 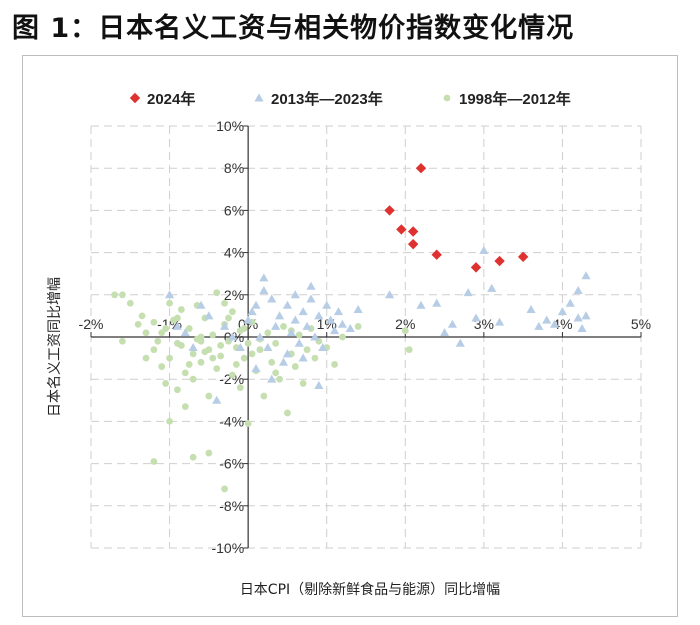 What do you see at coordinates (231, 421) in the screenshot?
I see `y-tick-label: -4%` at bounding box center [231, 421].